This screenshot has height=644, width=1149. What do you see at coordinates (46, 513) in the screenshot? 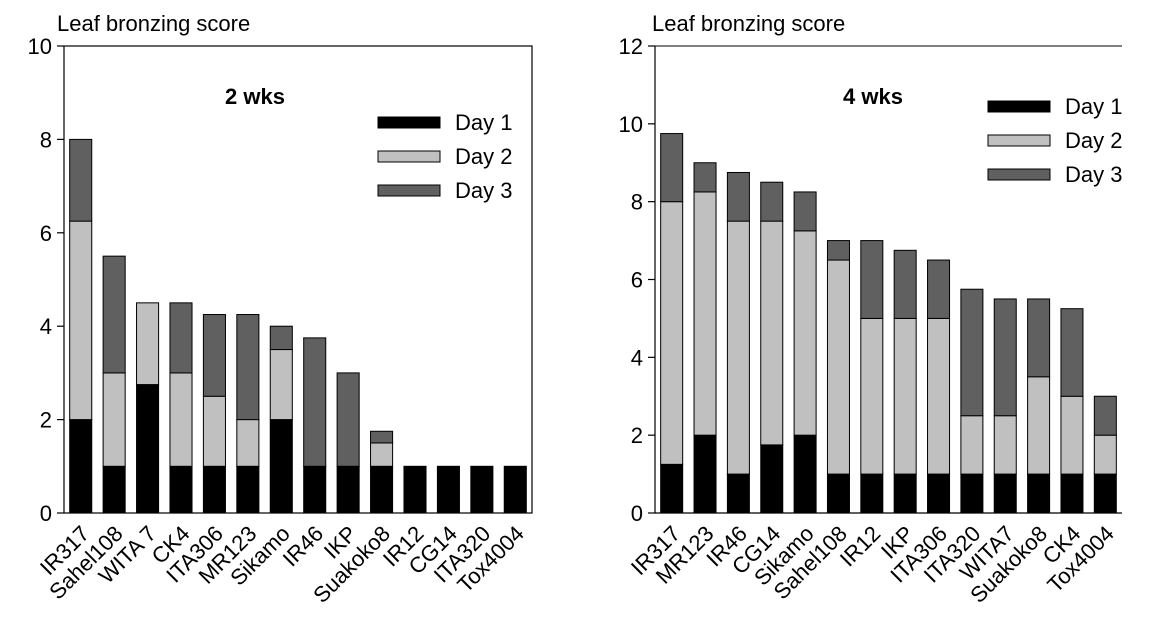
I see `y-tick-label: 0` at bounding box center [46, 513].